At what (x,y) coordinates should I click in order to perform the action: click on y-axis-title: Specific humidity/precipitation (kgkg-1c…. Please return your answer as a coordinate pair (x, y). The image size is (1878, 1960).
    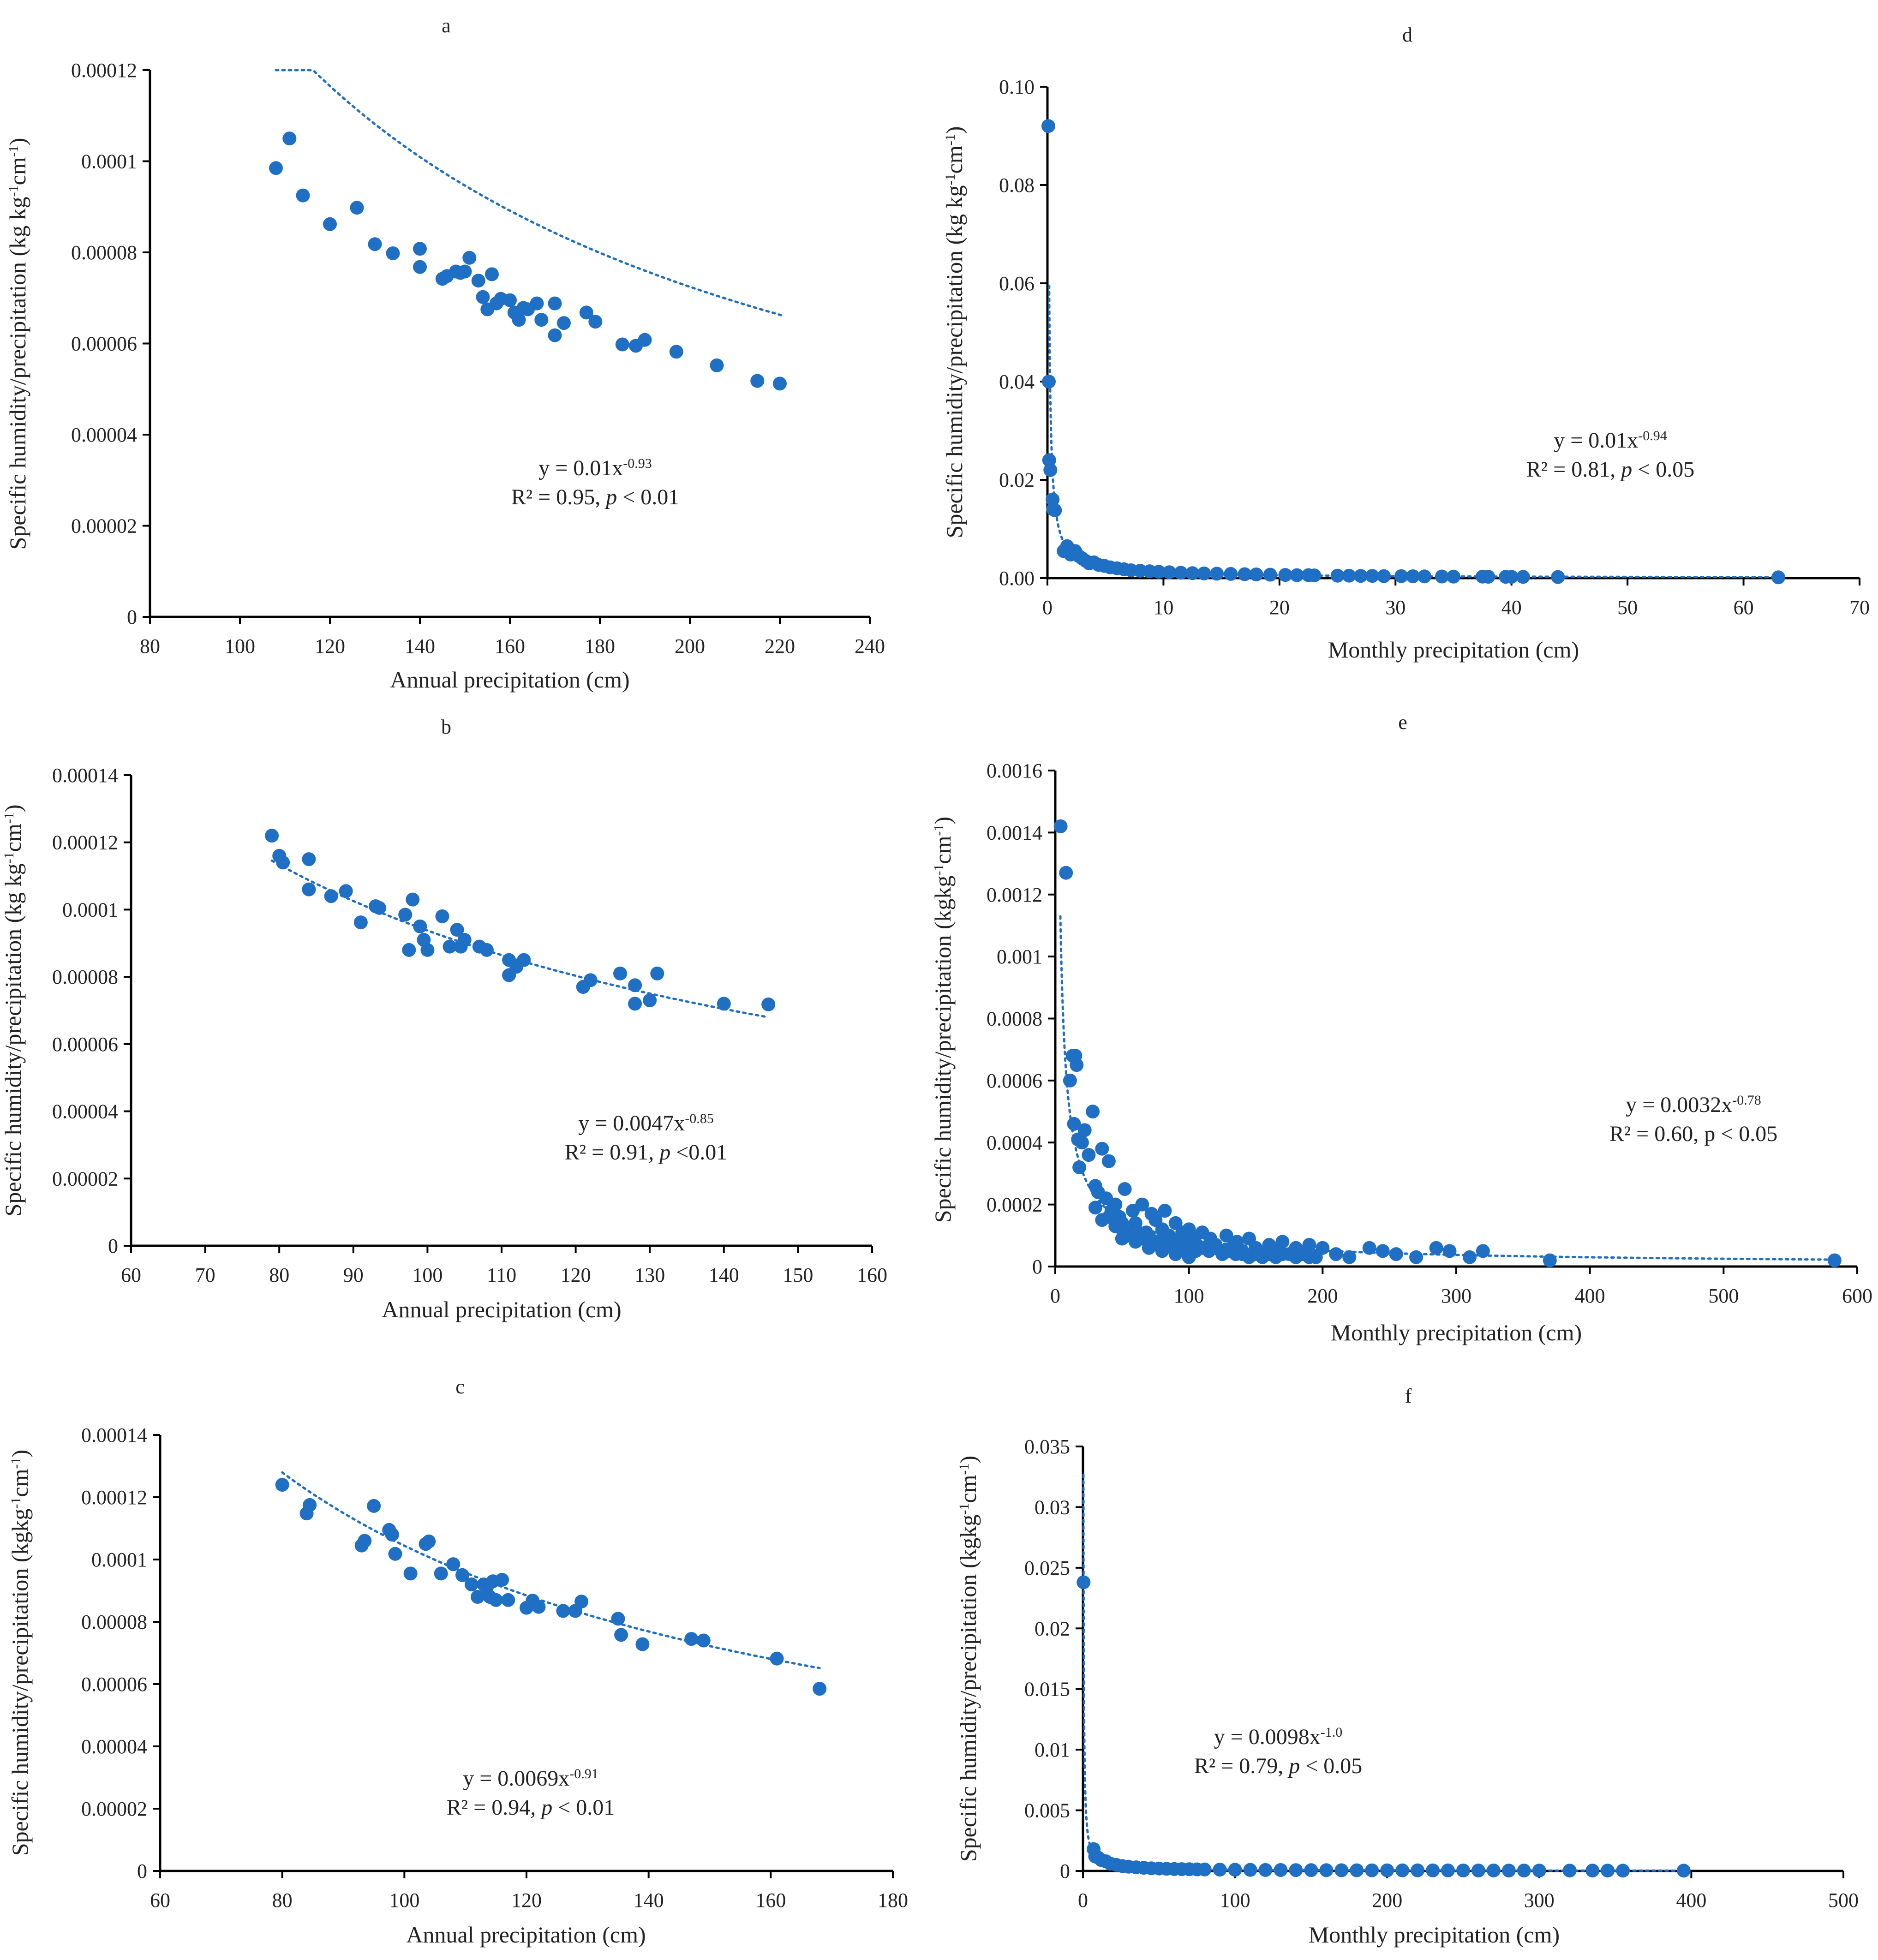
    Looking at the image, I should click on (943, 1020).